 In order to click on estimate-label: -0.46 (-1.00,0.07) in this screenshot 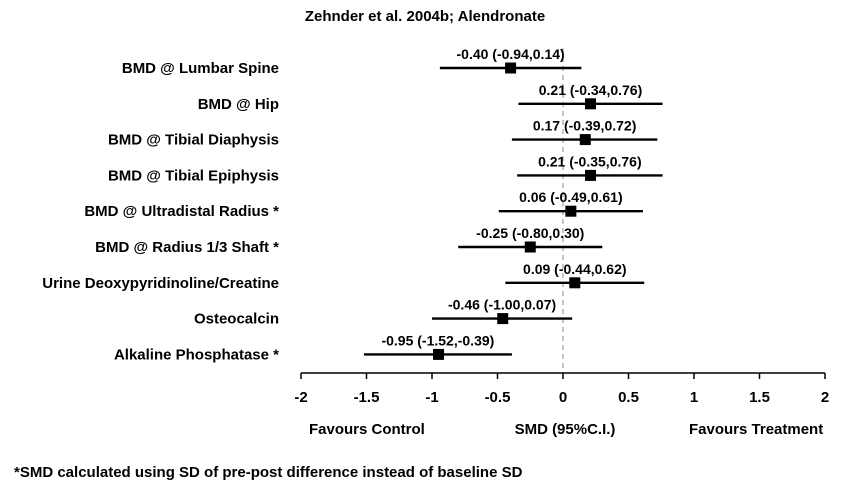, I will do `click(502, 305)`.